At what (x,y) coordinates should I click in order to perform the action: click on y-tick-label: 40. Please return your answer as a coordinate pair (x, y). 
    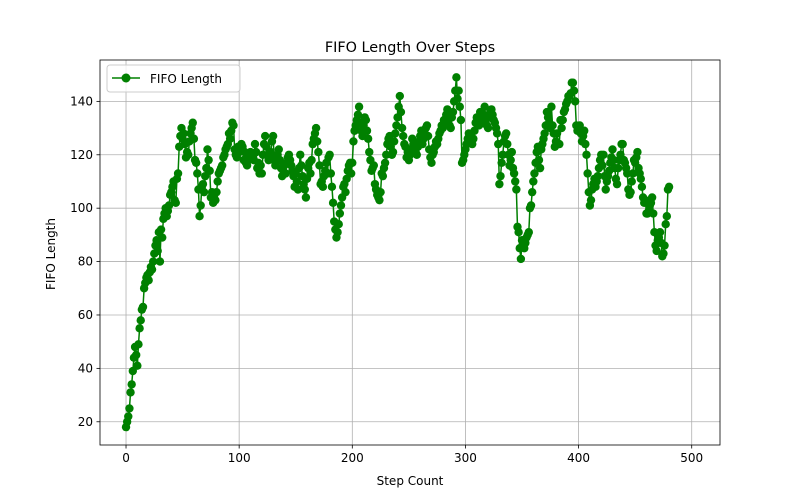
    Looking at the image, I should click on (85, 368).